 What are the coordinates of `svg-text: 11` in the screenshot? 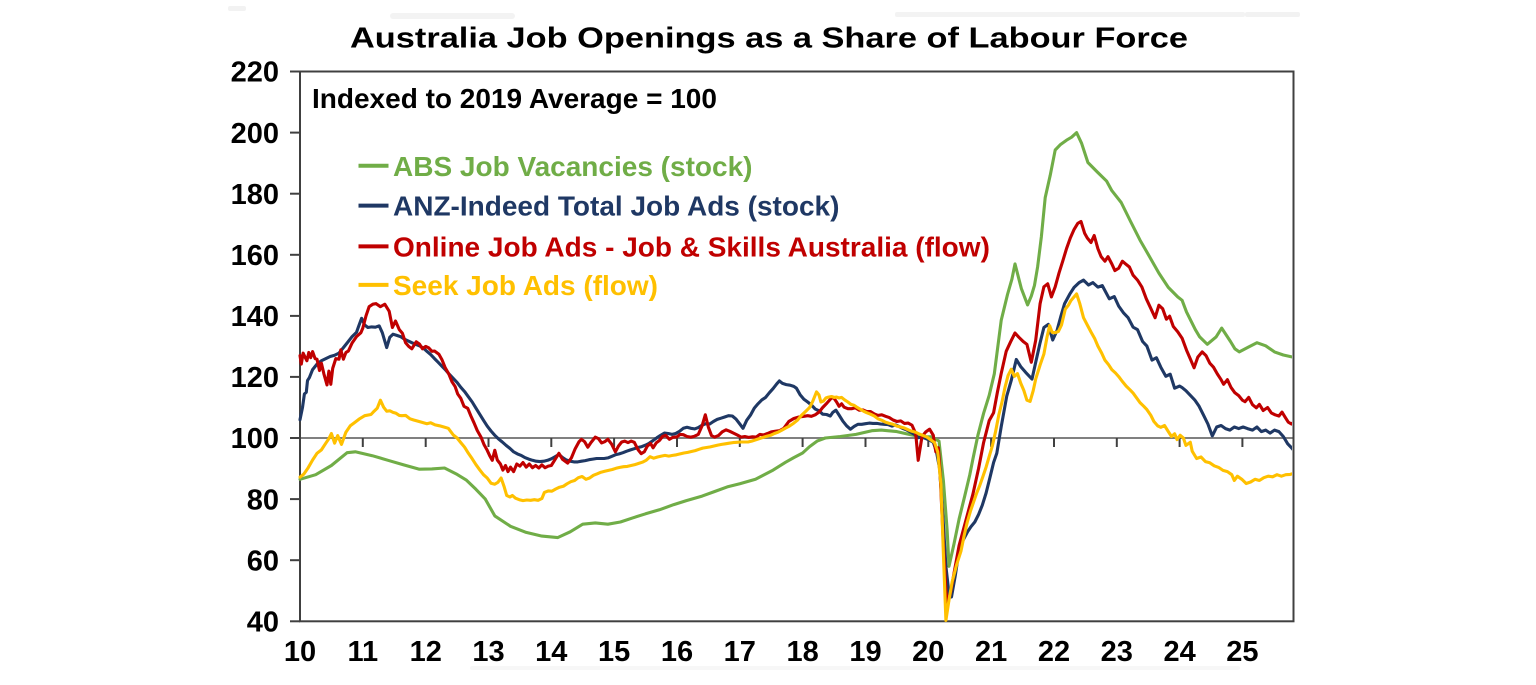 It's located at (362, 652).